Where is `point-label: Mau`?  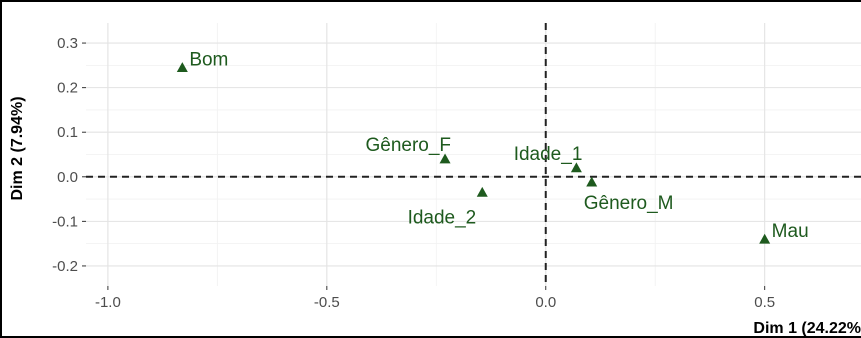 point-label: Mau is located at coordinates (790, 231).